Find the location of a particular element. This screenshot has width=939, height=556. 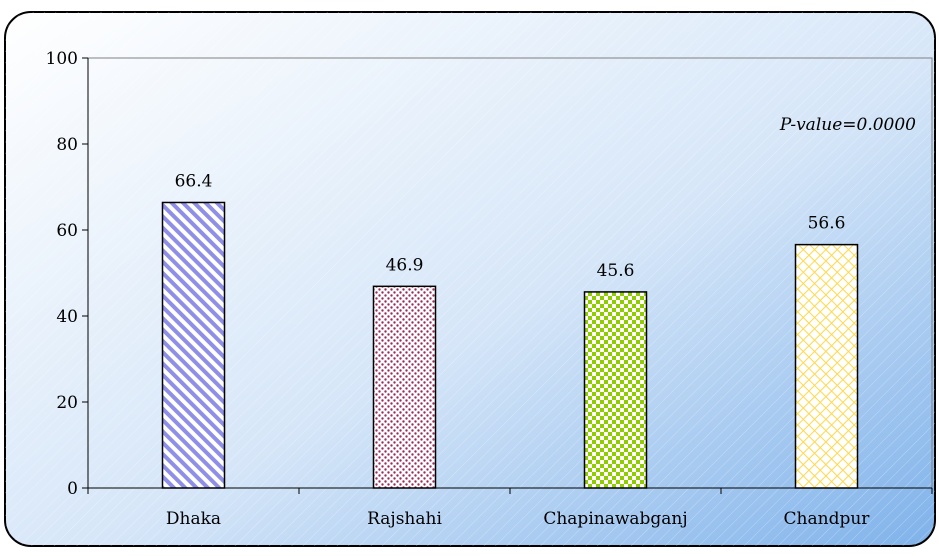

value-label-chandpur: 56.6 is located at coordinates (827, 224).